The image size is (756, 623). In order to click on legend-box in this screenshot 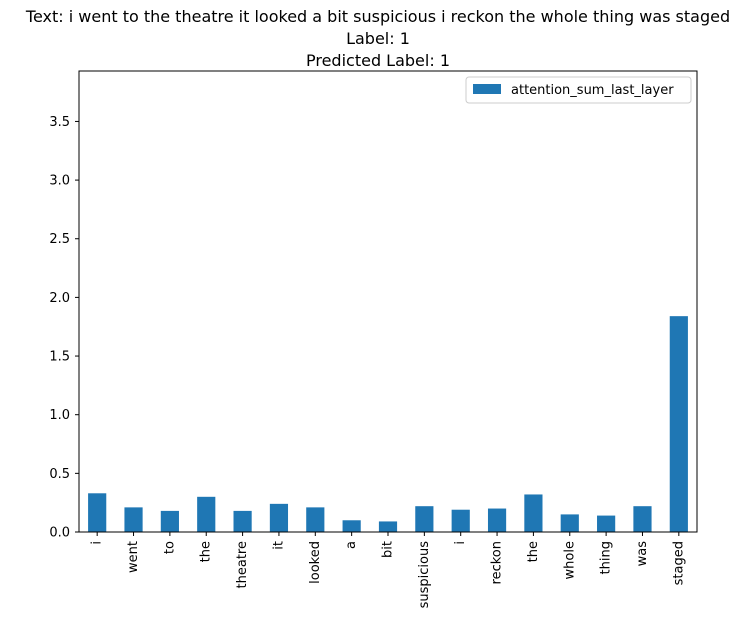, I will do `click(578, 90)`.